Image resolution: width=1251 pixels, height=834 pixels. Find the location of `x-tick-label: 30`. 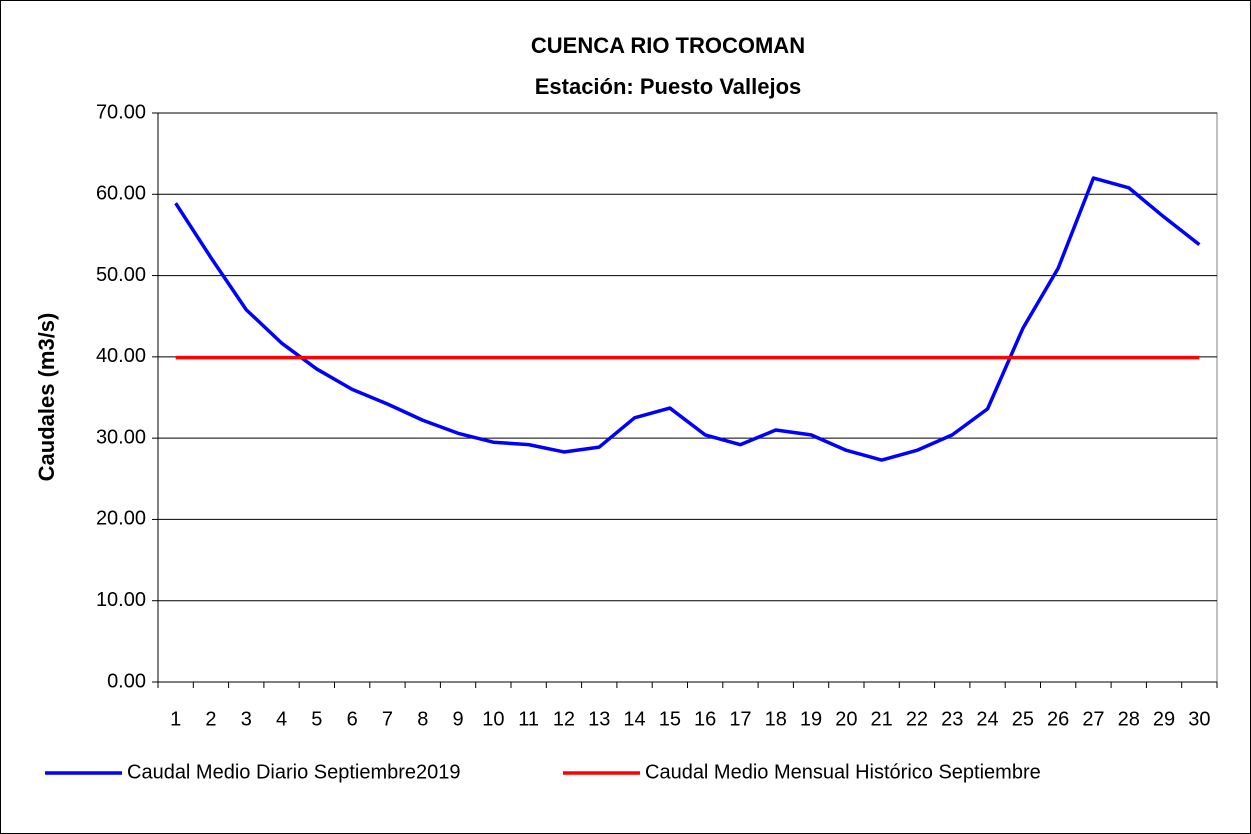

x-tick-label: 30 is located at coordinates (1199, 719).